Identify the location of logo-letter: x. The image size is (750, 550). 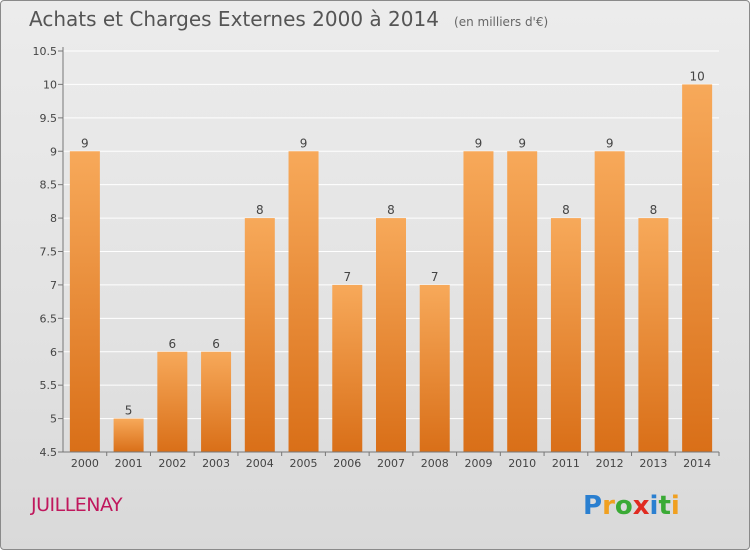
(641, 506).